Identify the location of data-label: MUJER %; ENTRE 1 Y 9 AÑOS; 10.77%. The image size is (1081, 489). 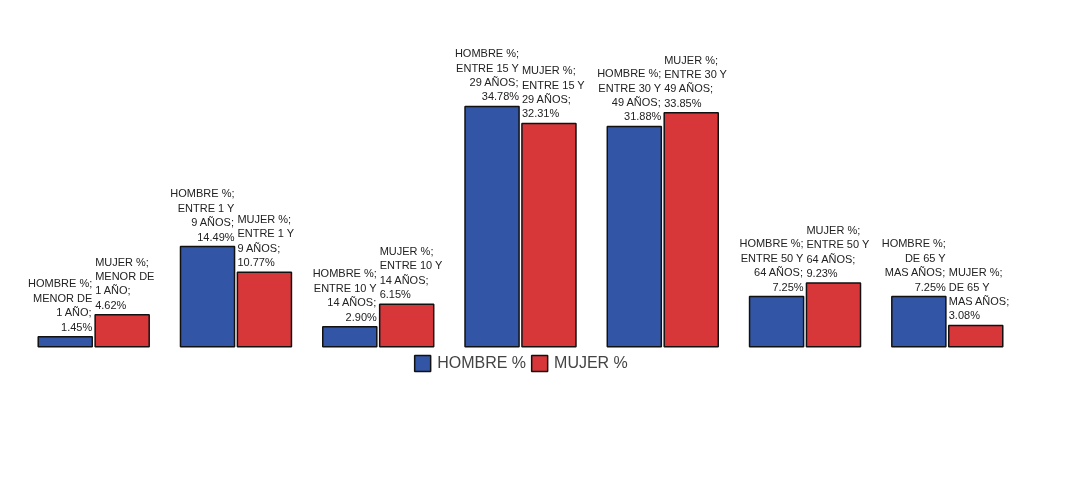
(266, 241).